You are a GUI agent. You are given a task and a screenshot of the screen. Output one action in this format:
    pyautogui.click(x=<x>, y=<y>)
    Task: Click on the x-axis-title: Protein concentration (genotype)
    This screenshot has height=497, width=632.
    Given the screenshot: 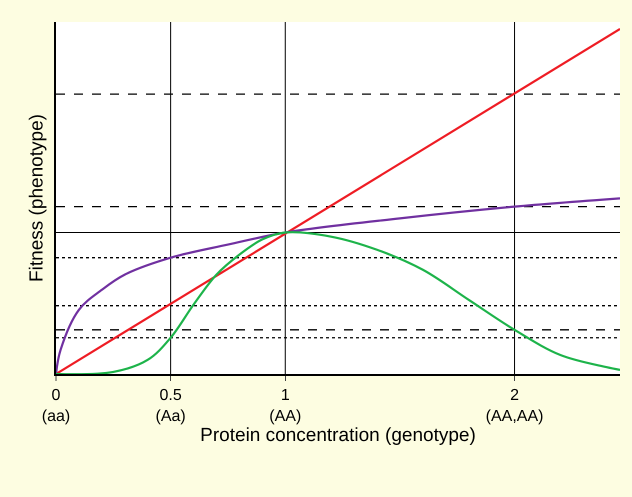 What is the action you would take?
    pyautogui.click(x=338, y=435)
    